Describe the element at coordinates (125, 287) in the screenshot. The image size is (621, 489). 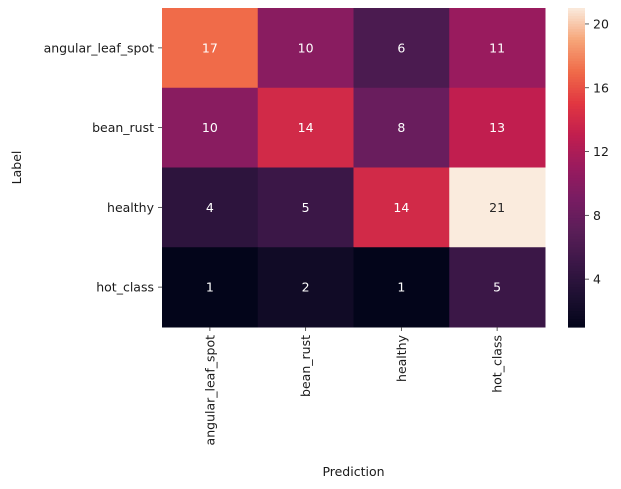
I see `y-tick-label: hot_class` at that location.